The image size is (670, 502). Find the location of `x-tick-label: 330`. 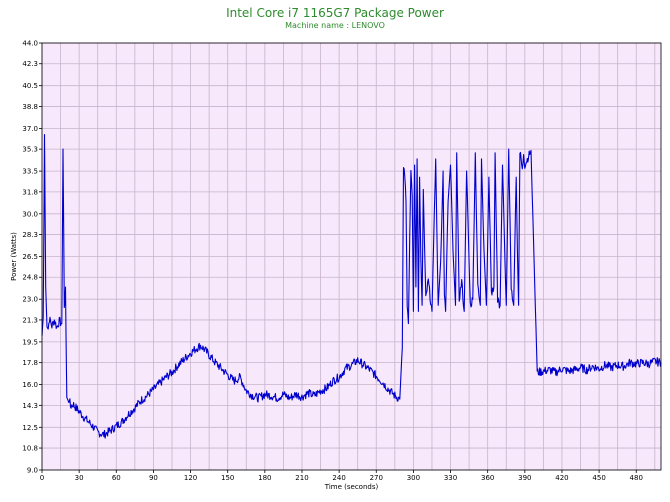

x-tick-label: 330 is located at coordinates (450, 478).